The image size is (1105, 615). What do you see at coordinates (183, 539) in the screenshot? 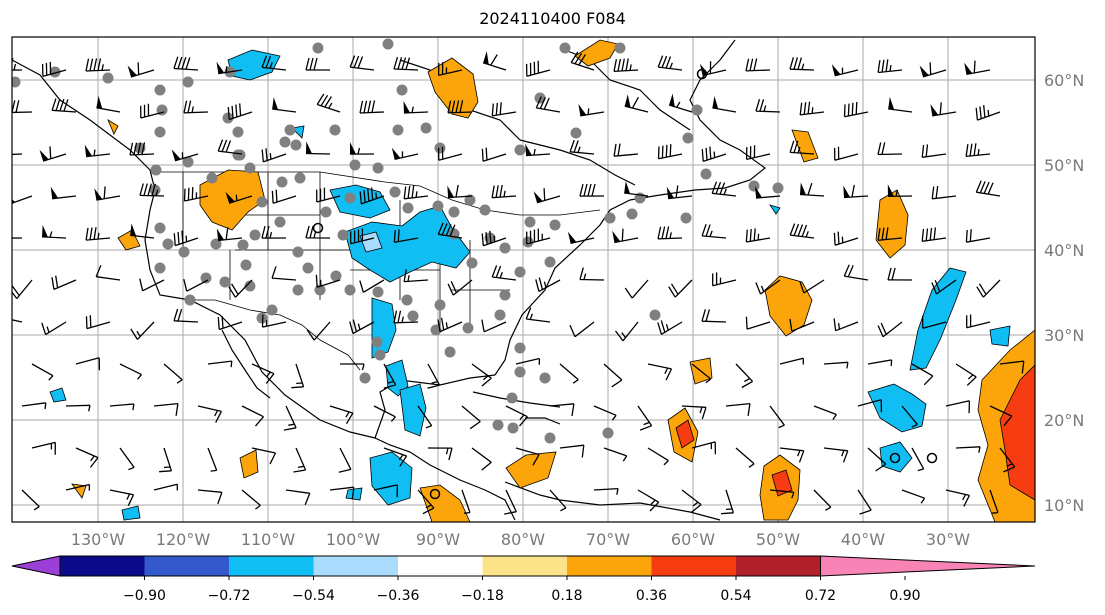
I see `lon-label: 120°W` at bounding box center [183, 539].